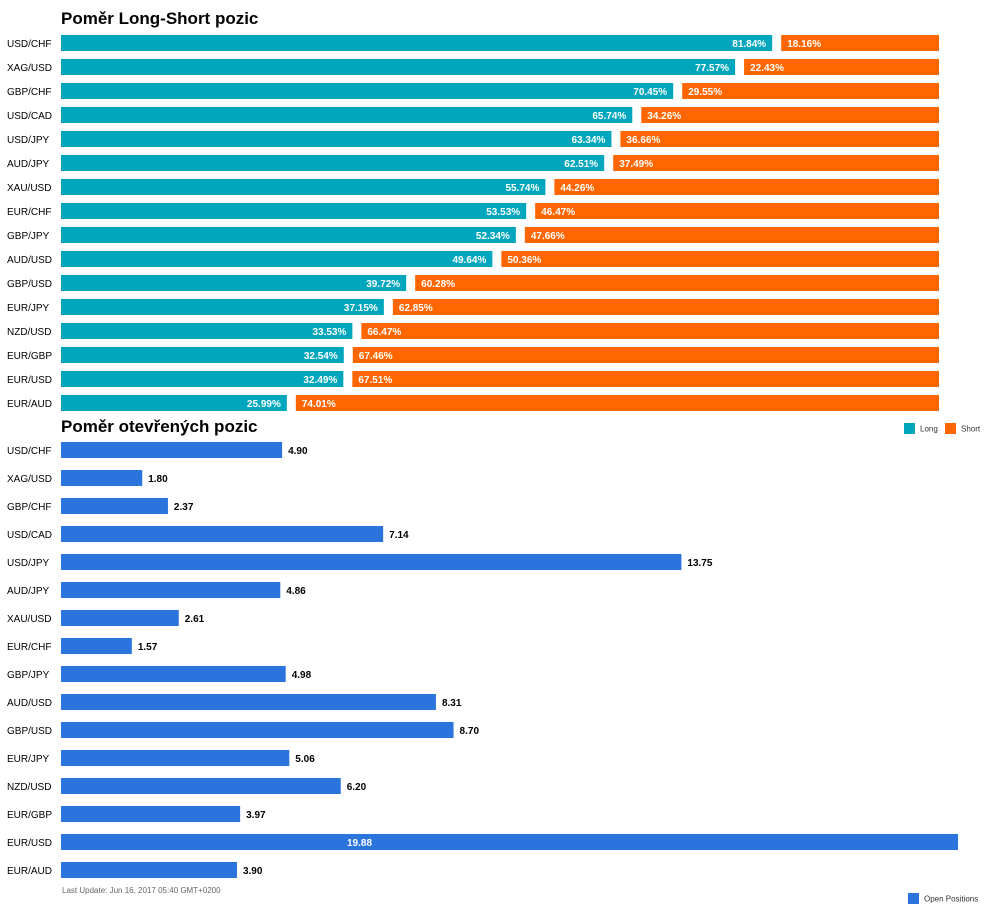 This screenshot has height=911, width=989. I want to click on short-value-label-usd-chf: 18.16%, so click(804, 44).